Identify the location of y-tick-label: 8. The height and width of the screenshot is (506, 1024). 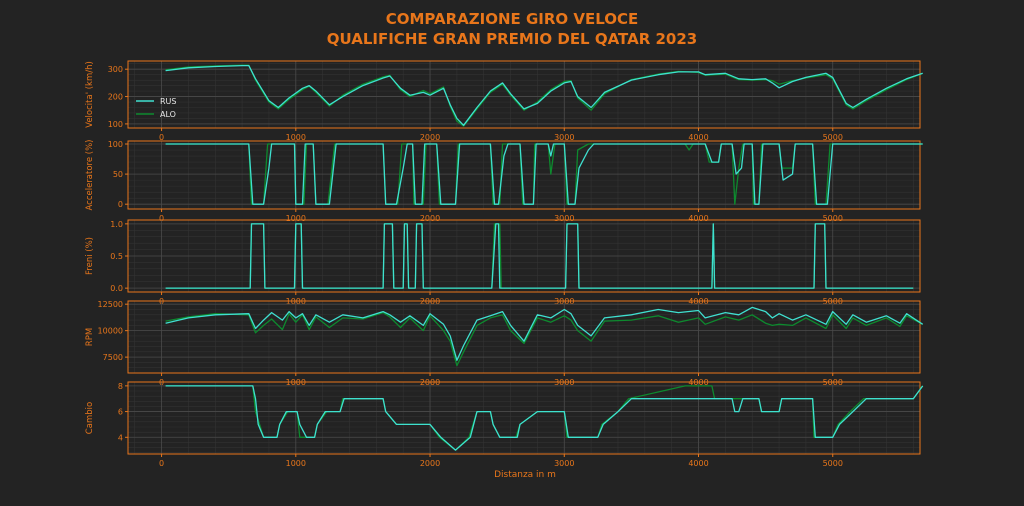
(120, 386).